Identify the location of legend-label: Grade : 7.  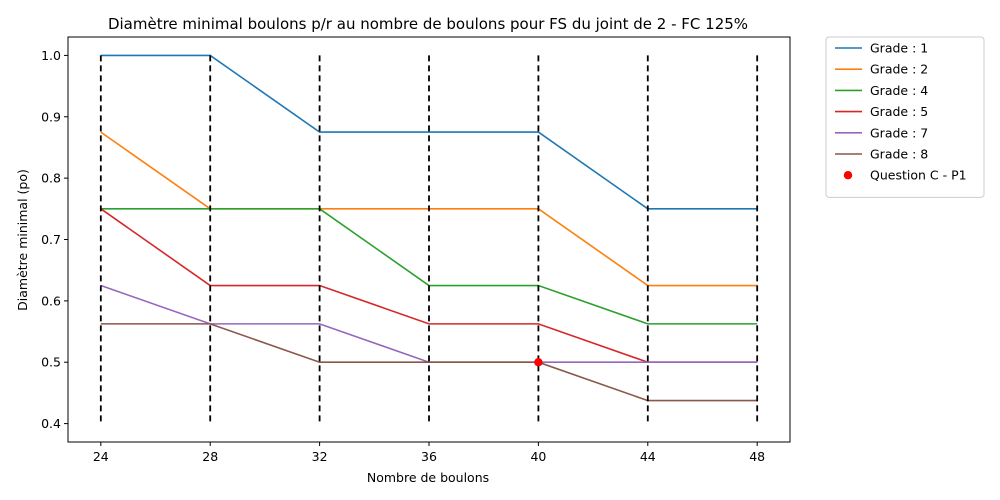
(899, 132).